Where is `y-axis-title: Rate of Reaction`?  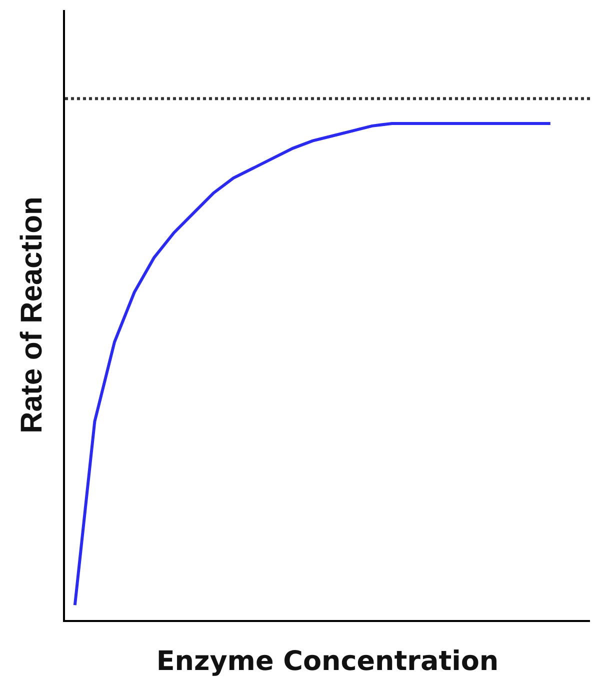
y-axis-title: Rate of Reaction is located at coordinates (32, 315).